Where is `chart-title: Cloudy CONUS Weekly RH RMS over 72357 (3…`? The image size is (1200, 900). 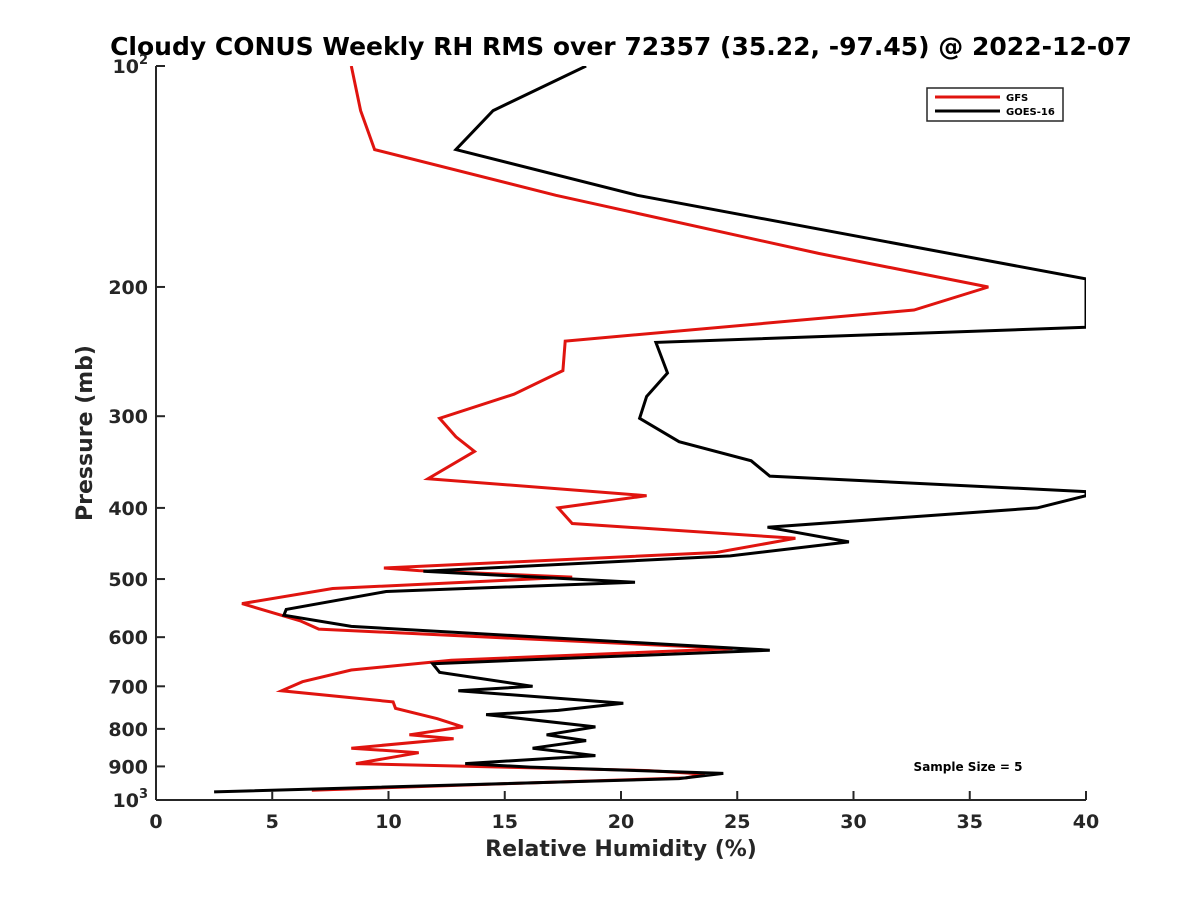 chart-title: Cloudy CONUS Weekly RH RMS over 72357 (3… is located at coordinates (621, 46).